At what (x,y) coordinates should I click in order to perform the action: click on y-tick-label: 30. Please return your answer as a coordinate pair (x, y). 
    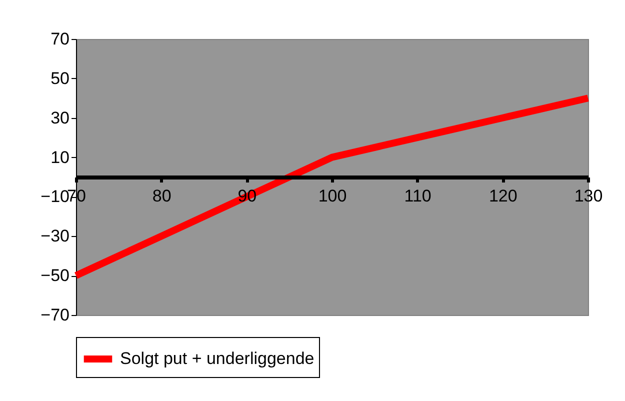
    Looking at the image, I should click on (60, 118).